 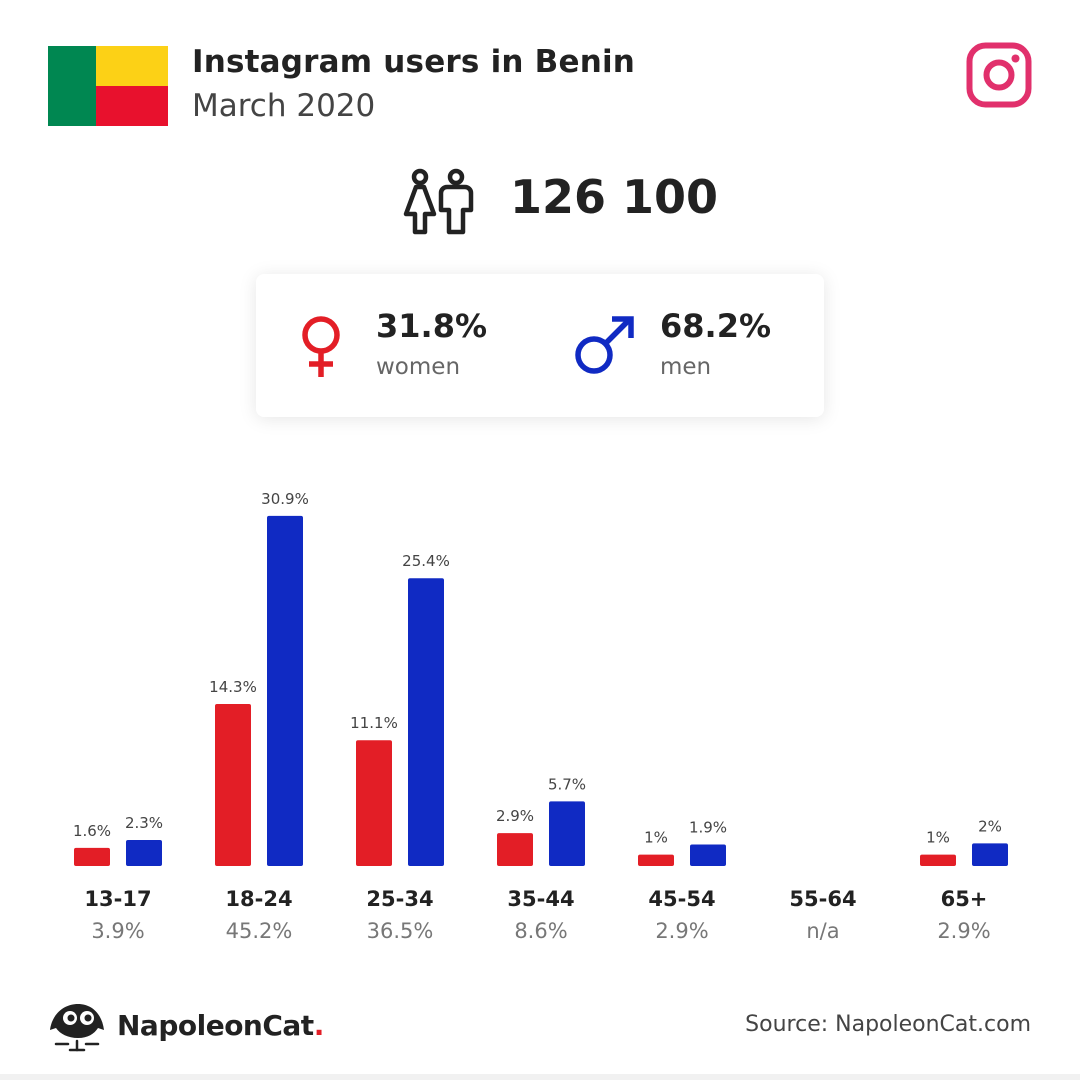 I want to click on instagram-logo-icon, so click(x=999, y=75).